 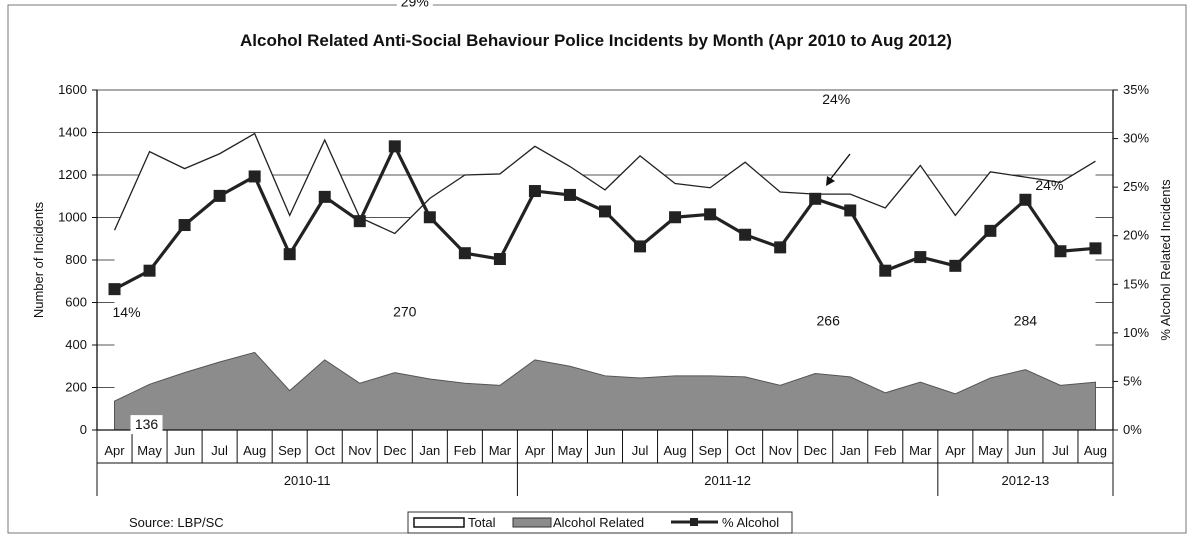 I want to click on area-alcohol-fill, so click(x=605, y=391).